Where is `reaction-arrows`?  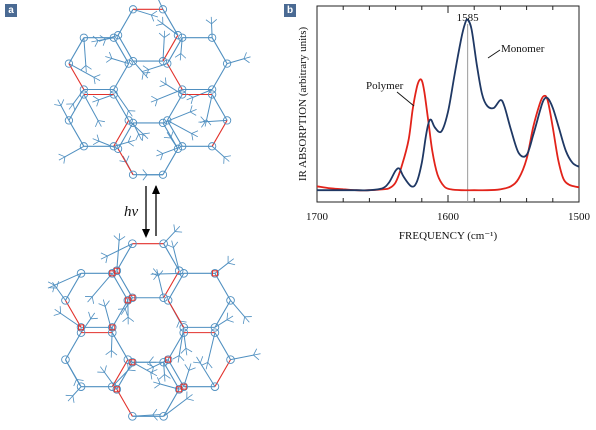
reaction-arrows is located at coordinates (151, 211).